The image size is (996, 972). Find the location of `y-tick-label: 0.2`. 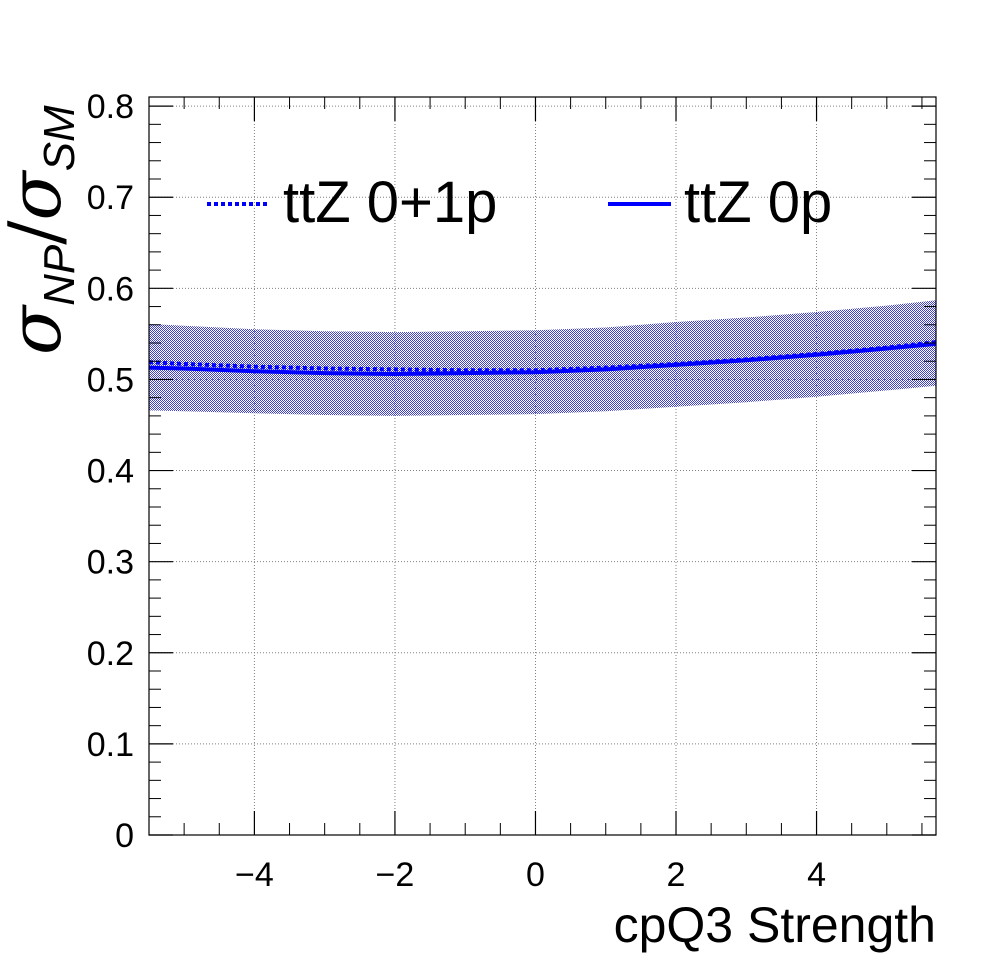

y-tick-label: 0.2 is located at coordinates (110, 654).